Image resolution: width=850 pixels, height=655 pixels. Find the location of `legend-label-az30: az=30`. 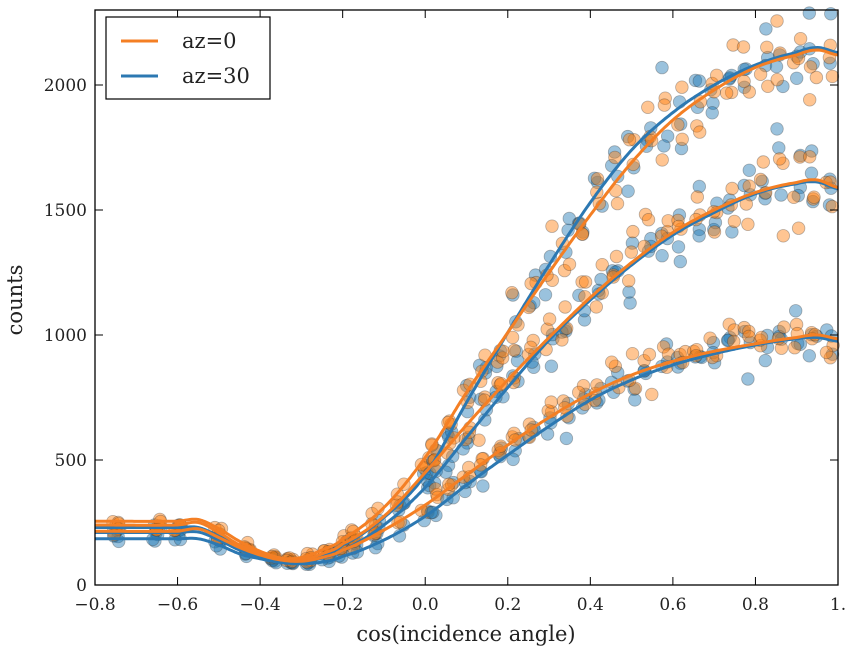

legend-label-az30: az=30 is located at coordinates (216, 76).